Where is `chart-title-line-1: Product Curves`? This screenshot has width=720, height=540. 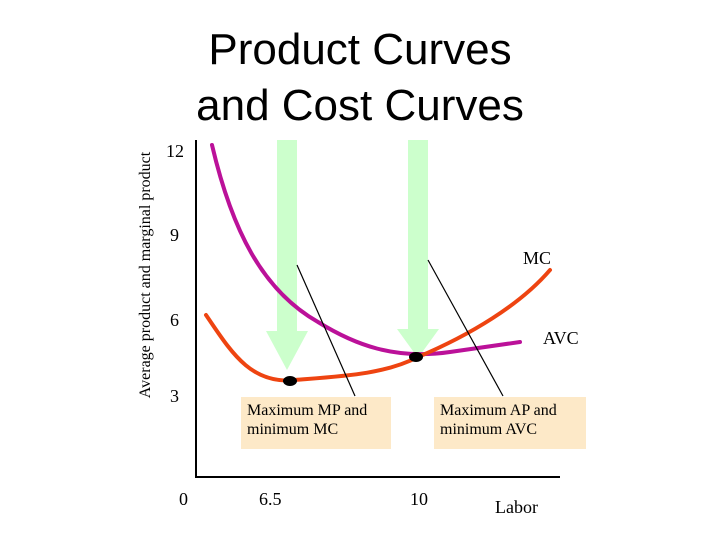
chart-title-line-1: Product Curves is located at coordinates (360, 49).